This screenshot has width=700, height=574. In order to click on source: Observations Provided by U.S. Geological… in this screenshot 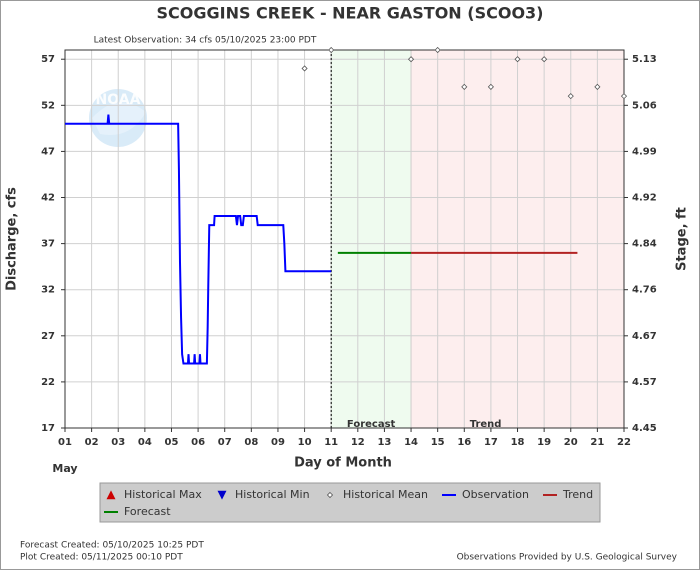, I will do `click(567, 558)`.